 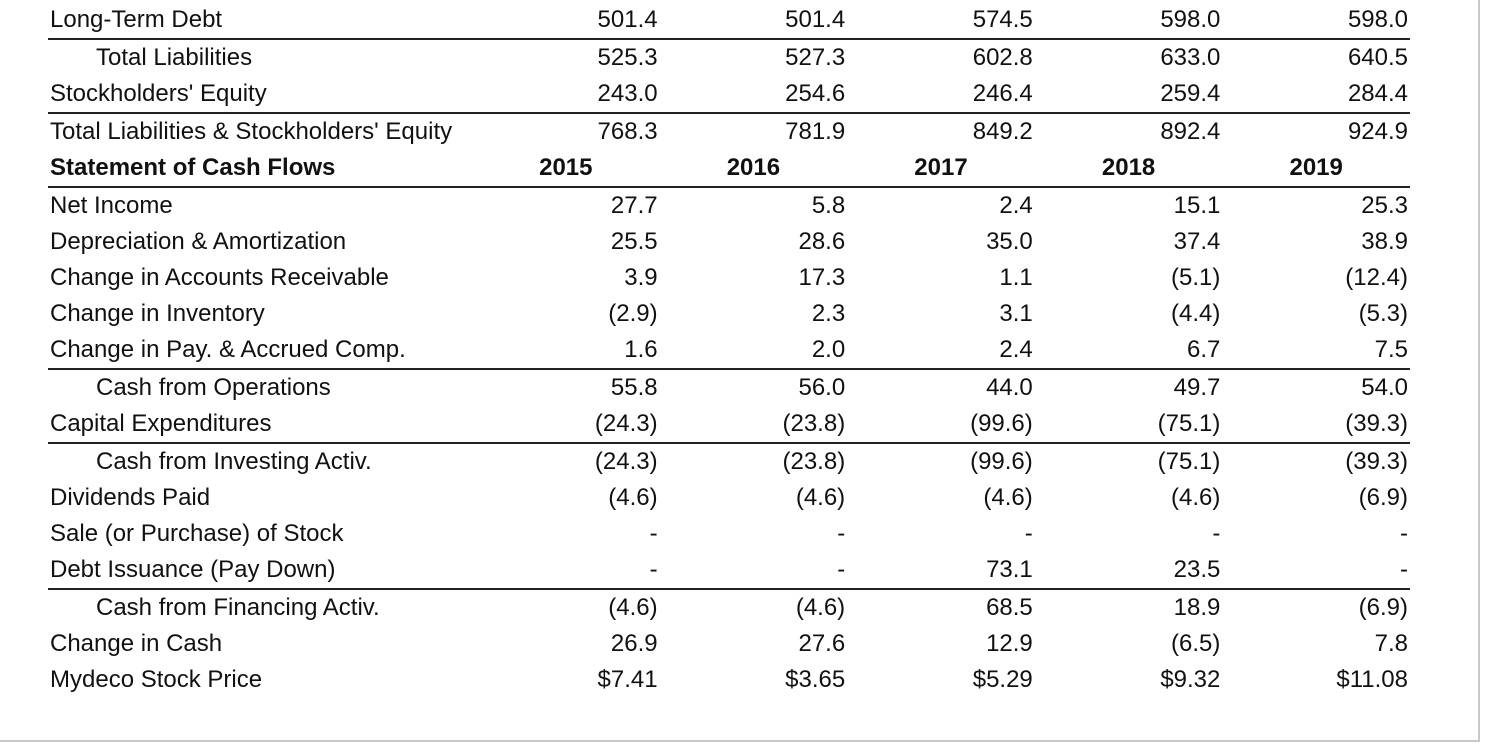 What do you see at coordinates (1128, 95) in the screenshot?
I see `cell-value: 259.4` at bounding box center [1128, 95].